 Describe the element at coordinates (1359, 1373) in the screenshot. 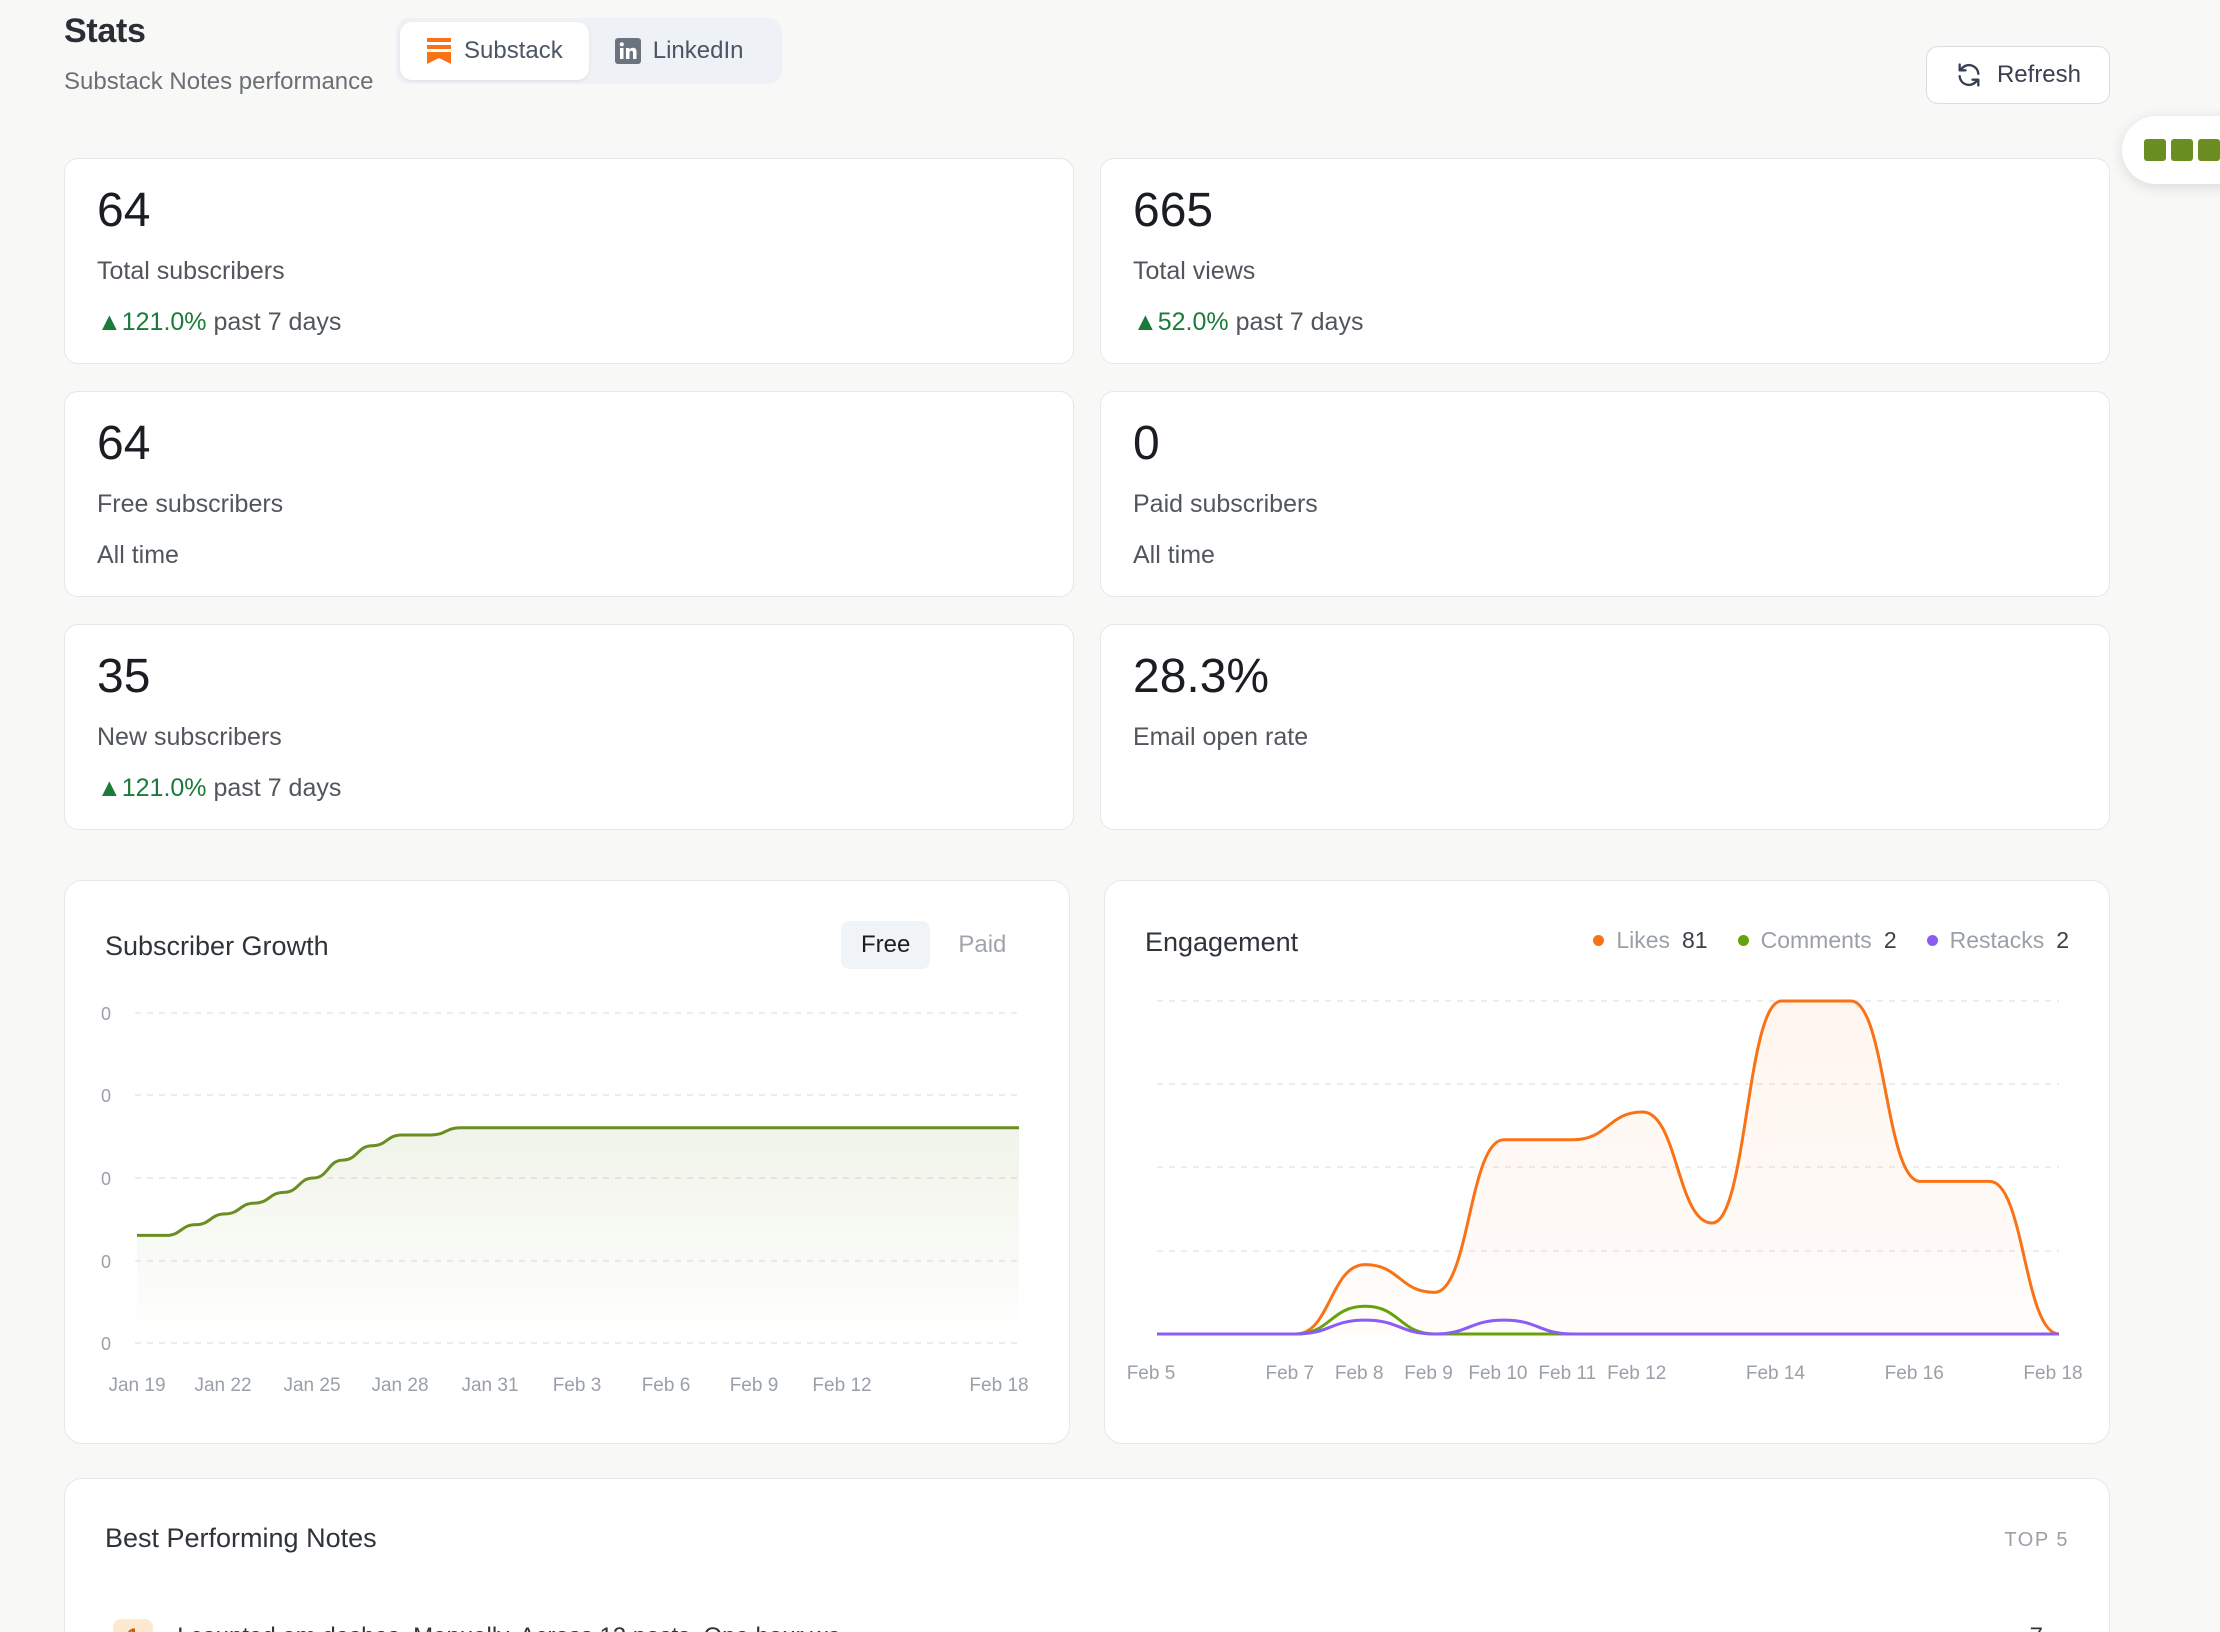

I see `x-tick-label: Feb 8` at that location.